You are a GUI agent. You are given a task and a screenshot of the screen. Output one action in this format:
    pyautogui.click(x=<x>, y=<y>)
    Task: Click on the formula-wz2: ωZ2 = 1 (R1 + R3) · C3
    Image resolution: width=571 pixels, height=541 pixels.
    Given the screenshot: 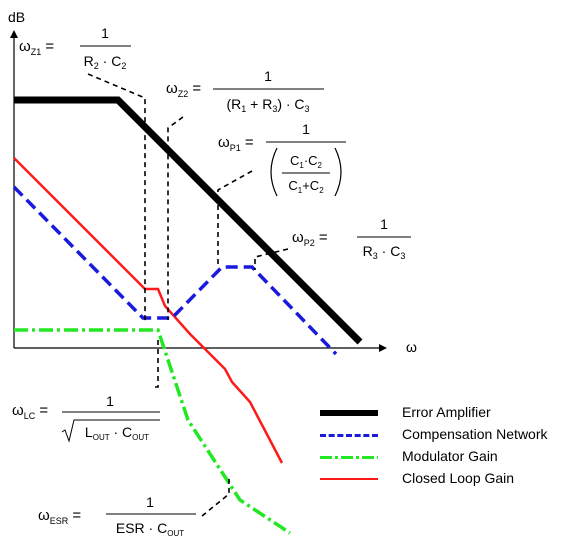 What is the action you would take?
    pyautogui.click(x=245, y=91)
    